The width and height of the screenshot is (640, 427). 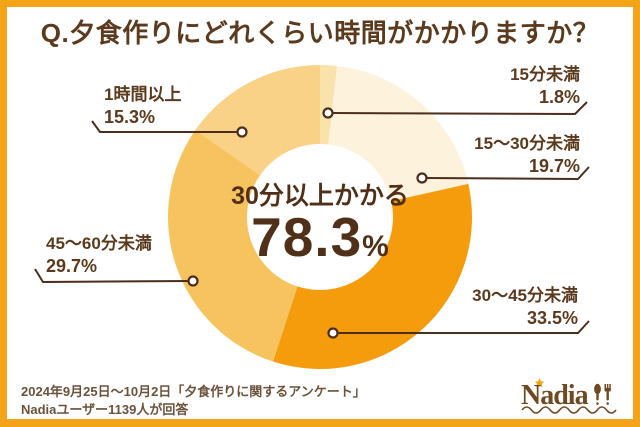 I want to click on leader-line-15min, so click(x=459, y=108).